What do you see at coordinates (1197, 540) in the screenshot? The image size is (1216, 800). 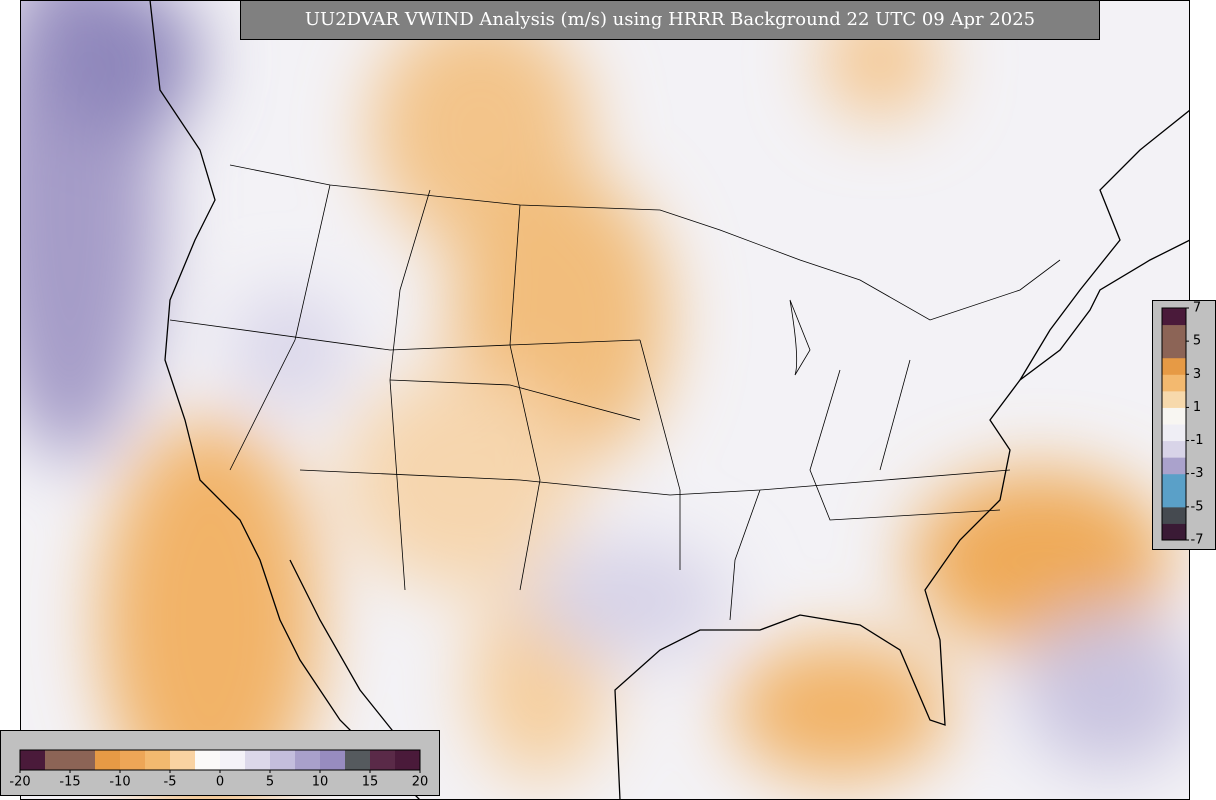 I see `colorbar-tick-label: -7` at bounding box center [1197, 540].